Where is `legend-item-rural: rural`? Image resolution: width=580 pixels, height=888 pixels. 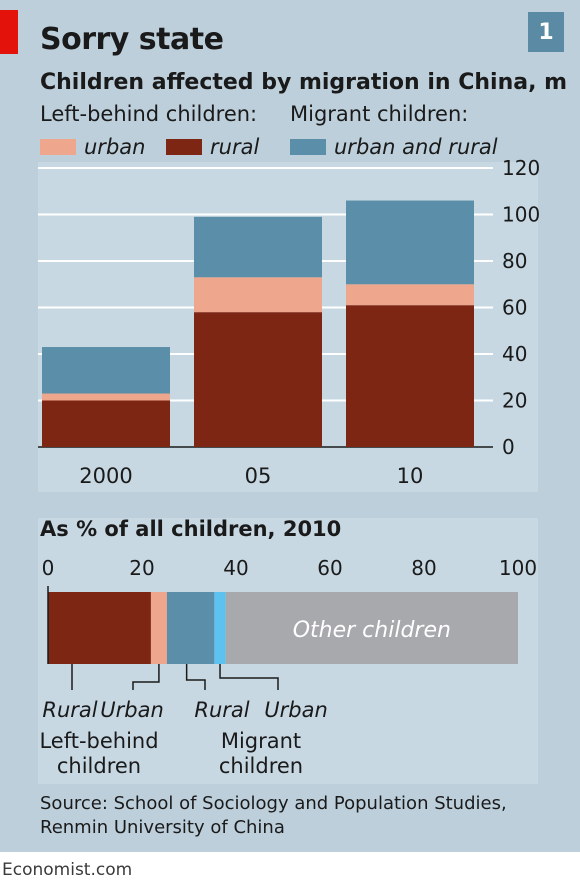
legend-item-rural: rural is located at coordinates (212, 147).